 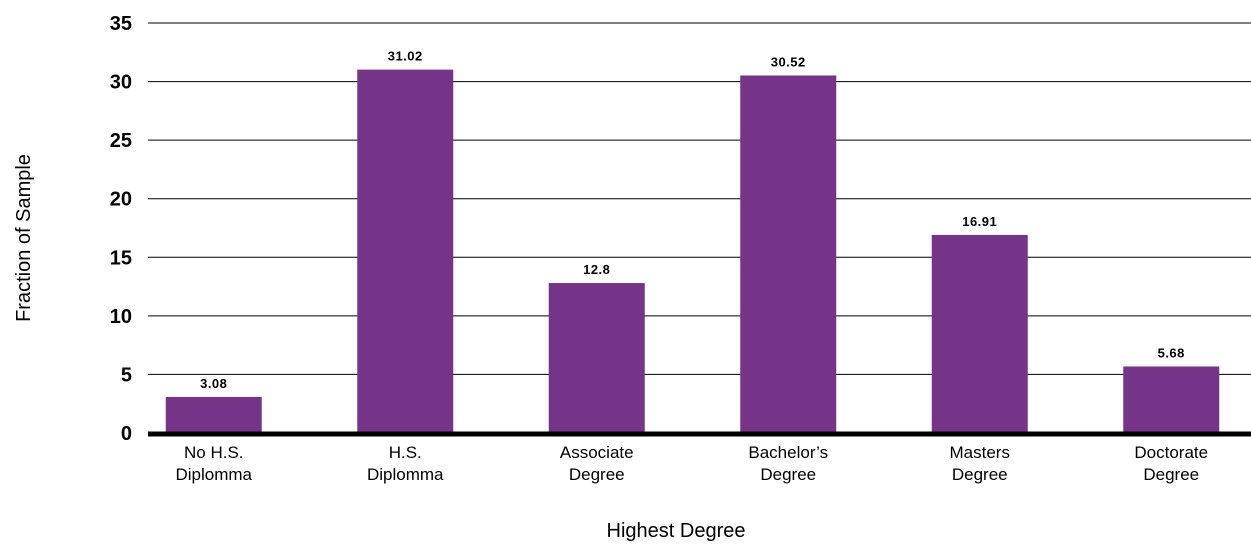 I want to click on data-label: 31.02, so click(x=405, y=56).